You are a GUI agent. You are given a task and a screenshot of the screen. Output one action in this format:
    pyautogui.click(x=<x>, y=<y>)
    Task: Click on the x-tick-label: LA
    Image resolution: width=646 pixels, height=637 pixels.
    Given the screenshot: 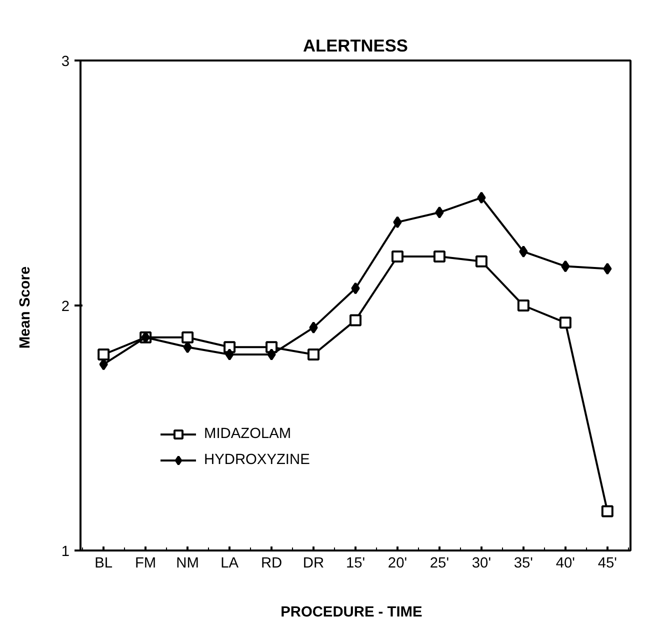 What is the action you would take?
    pyautogui.click(x=229, y=564)
    